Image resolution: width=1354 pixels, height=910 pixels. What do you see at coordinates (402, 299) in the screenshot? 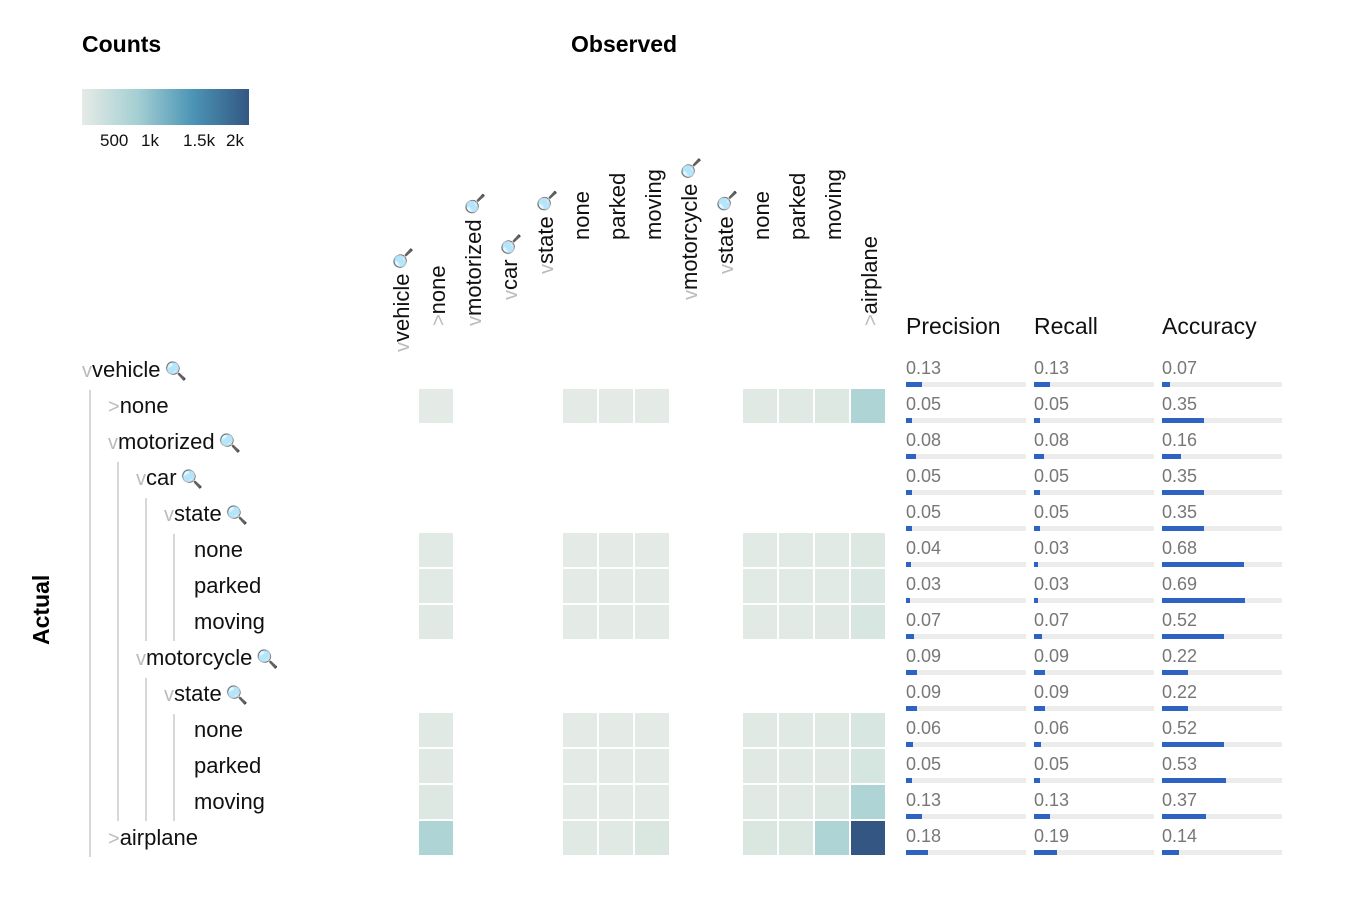
I see `column-header-vehicle: vvehicle 🔍` at bounding box center [402, 299].